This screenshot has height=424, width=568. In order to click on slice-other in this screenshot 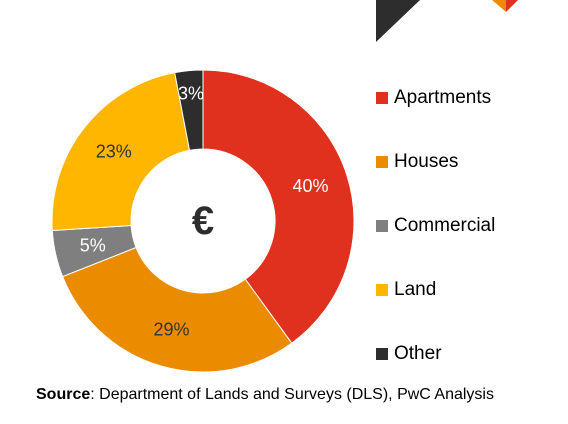, I will do `click(189, 110)`.